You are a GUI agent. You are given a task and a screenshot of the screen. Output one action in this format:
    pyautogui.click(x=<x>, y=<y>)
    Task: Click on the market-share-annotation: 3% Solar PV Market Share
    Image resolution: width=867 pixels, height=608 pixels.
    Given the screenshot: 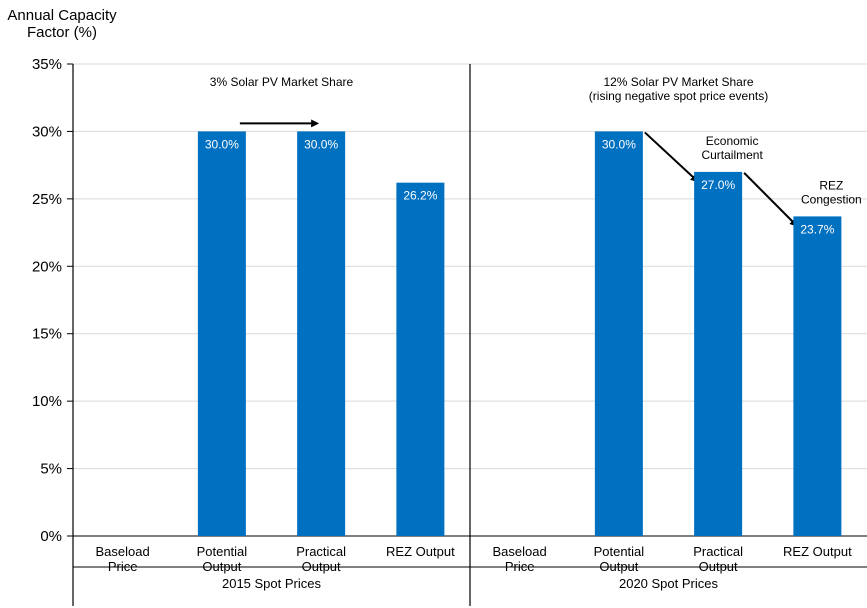 What is the action you would take?
    pyautogui.click(x=282, y=82)
    